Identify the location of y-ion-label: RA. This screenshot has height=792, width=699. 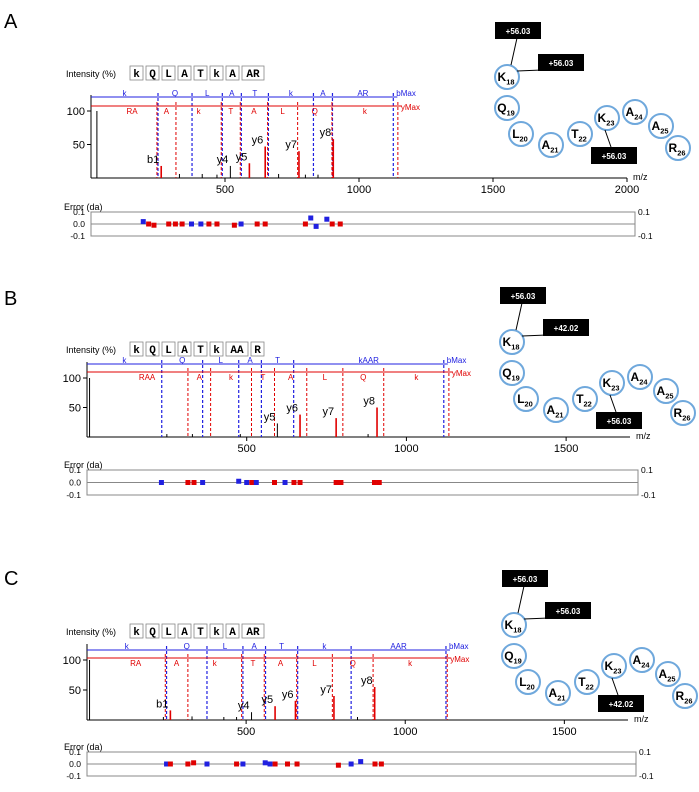
(136, 663).